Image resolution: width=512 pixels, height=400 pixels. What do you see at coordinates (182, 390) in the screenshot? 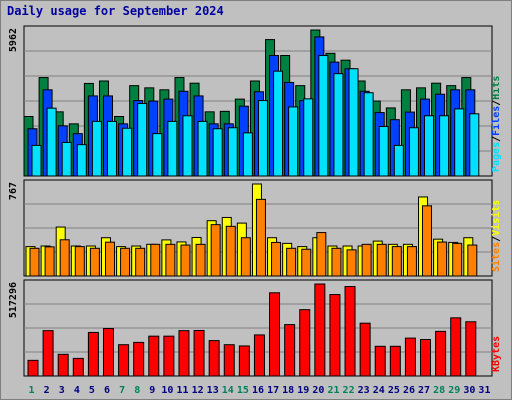
I see `day-tick-label: 11` at bounding box center [182, 390].